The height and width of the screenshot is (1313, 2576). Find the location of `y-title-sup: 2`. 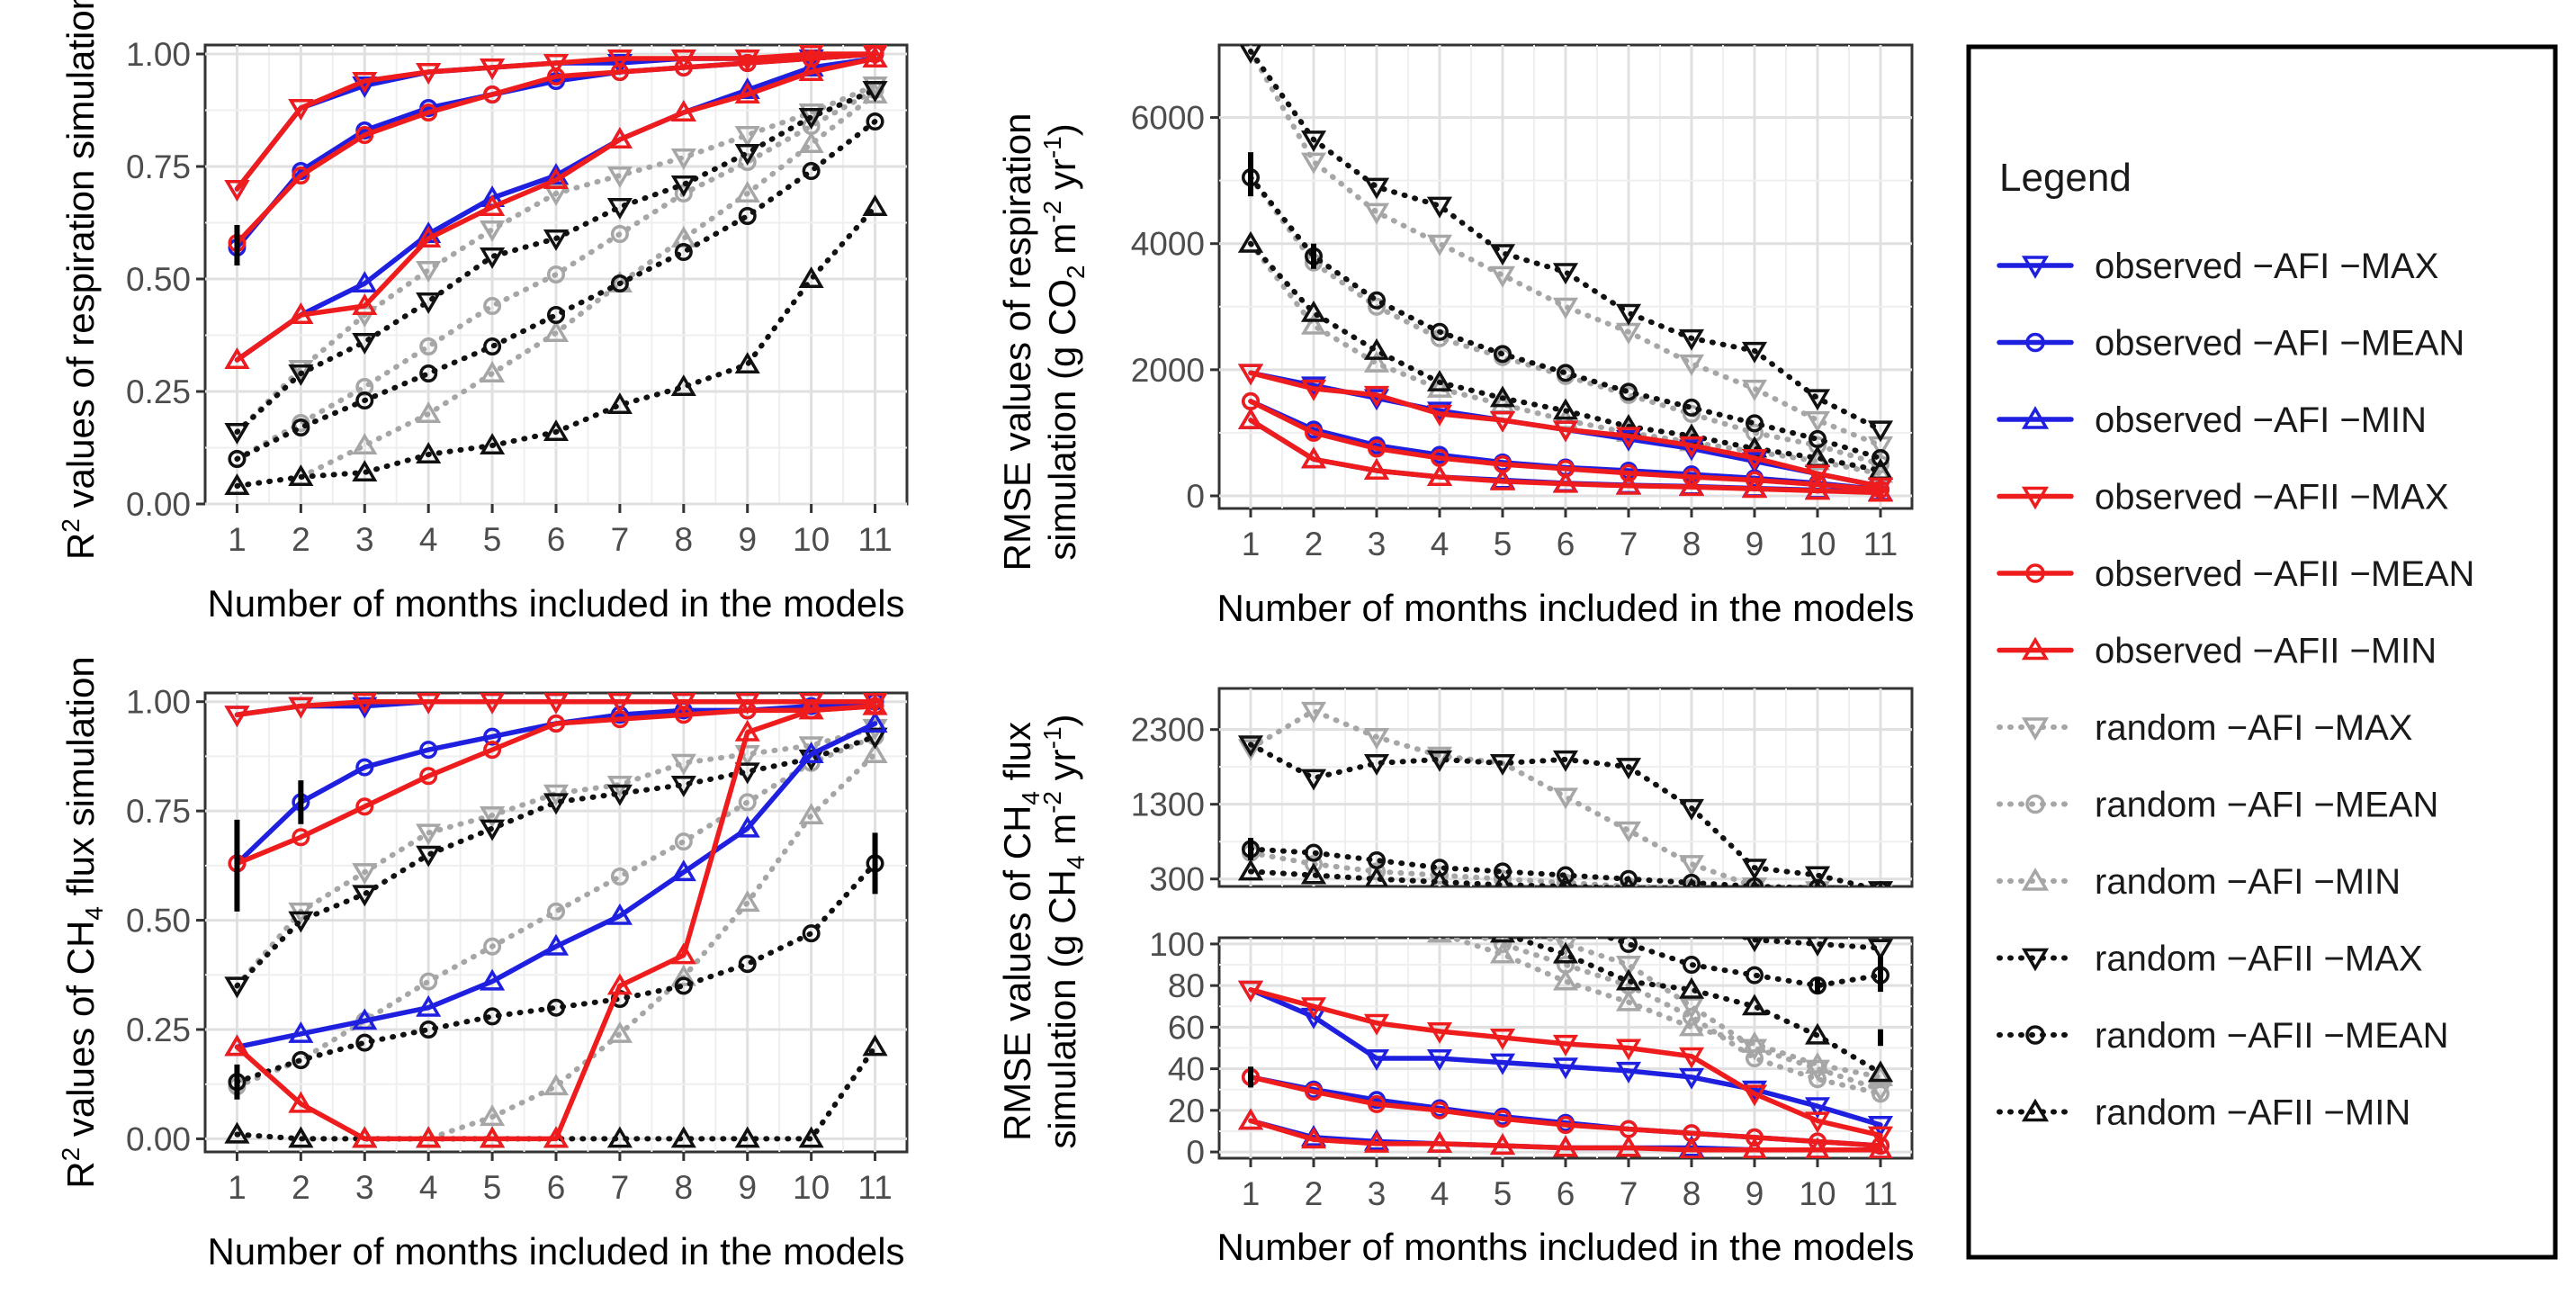

y-title-sup: 2 is located at coordinates (71, 525).